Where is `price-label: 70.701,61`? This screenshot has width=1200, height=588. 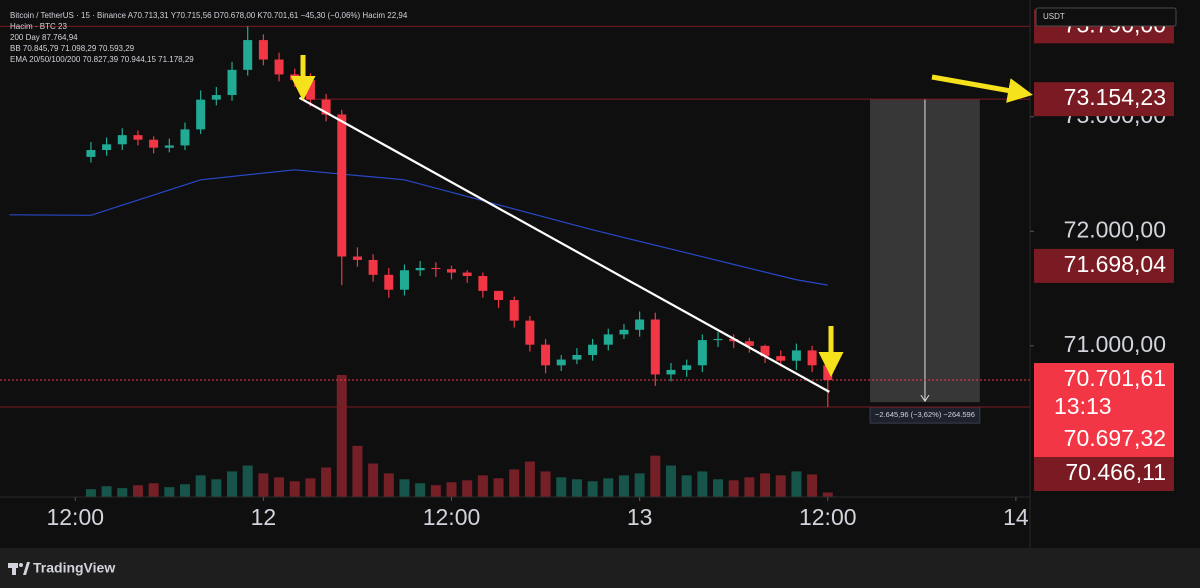 price-label: 70.701,61 is located at coordinates (1115, 378).